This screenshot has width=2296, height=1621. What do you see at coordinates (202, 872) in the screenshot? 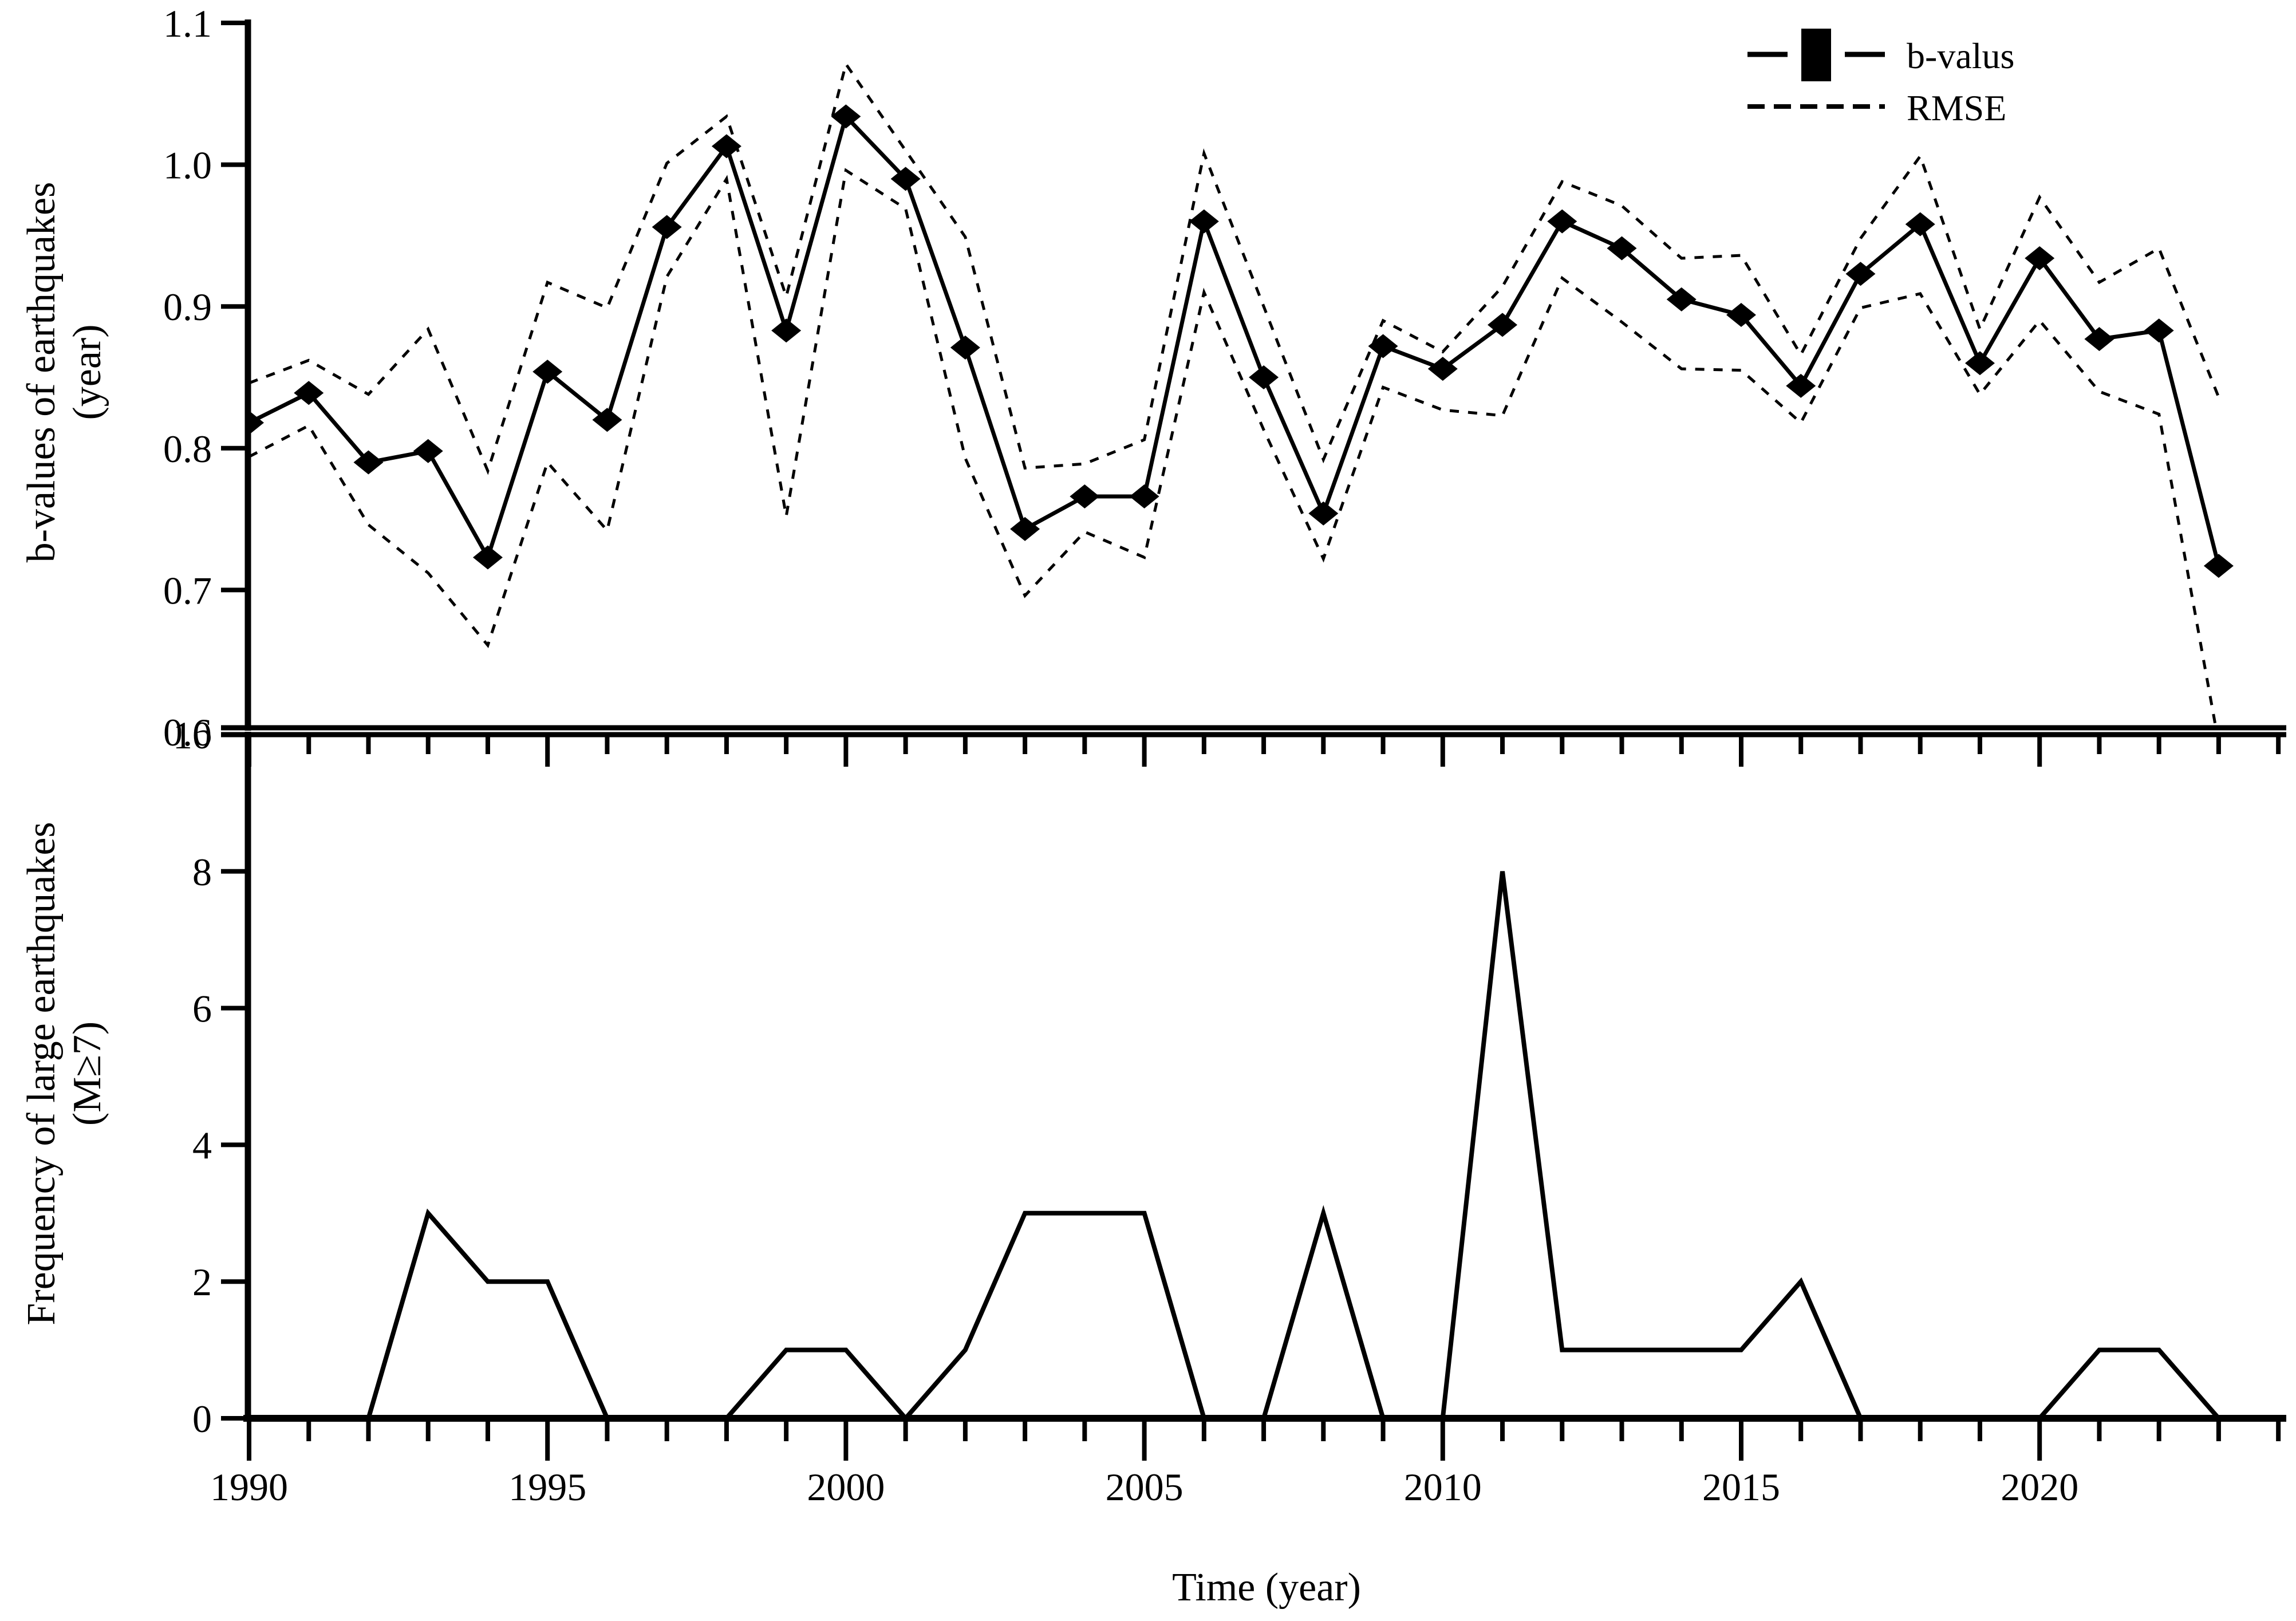
I see `bottom-y-tick-label: 8` at bounding box center [202, 872].